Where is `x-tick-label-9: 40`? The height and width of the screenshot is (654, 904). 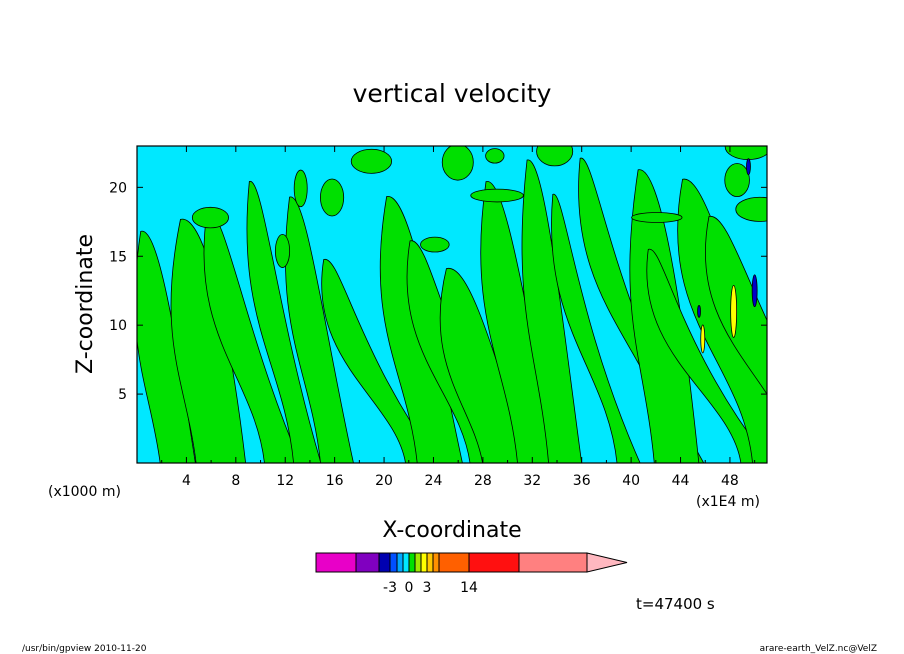
x-tick-label-9: 40 is located at coordinates (631, 481).